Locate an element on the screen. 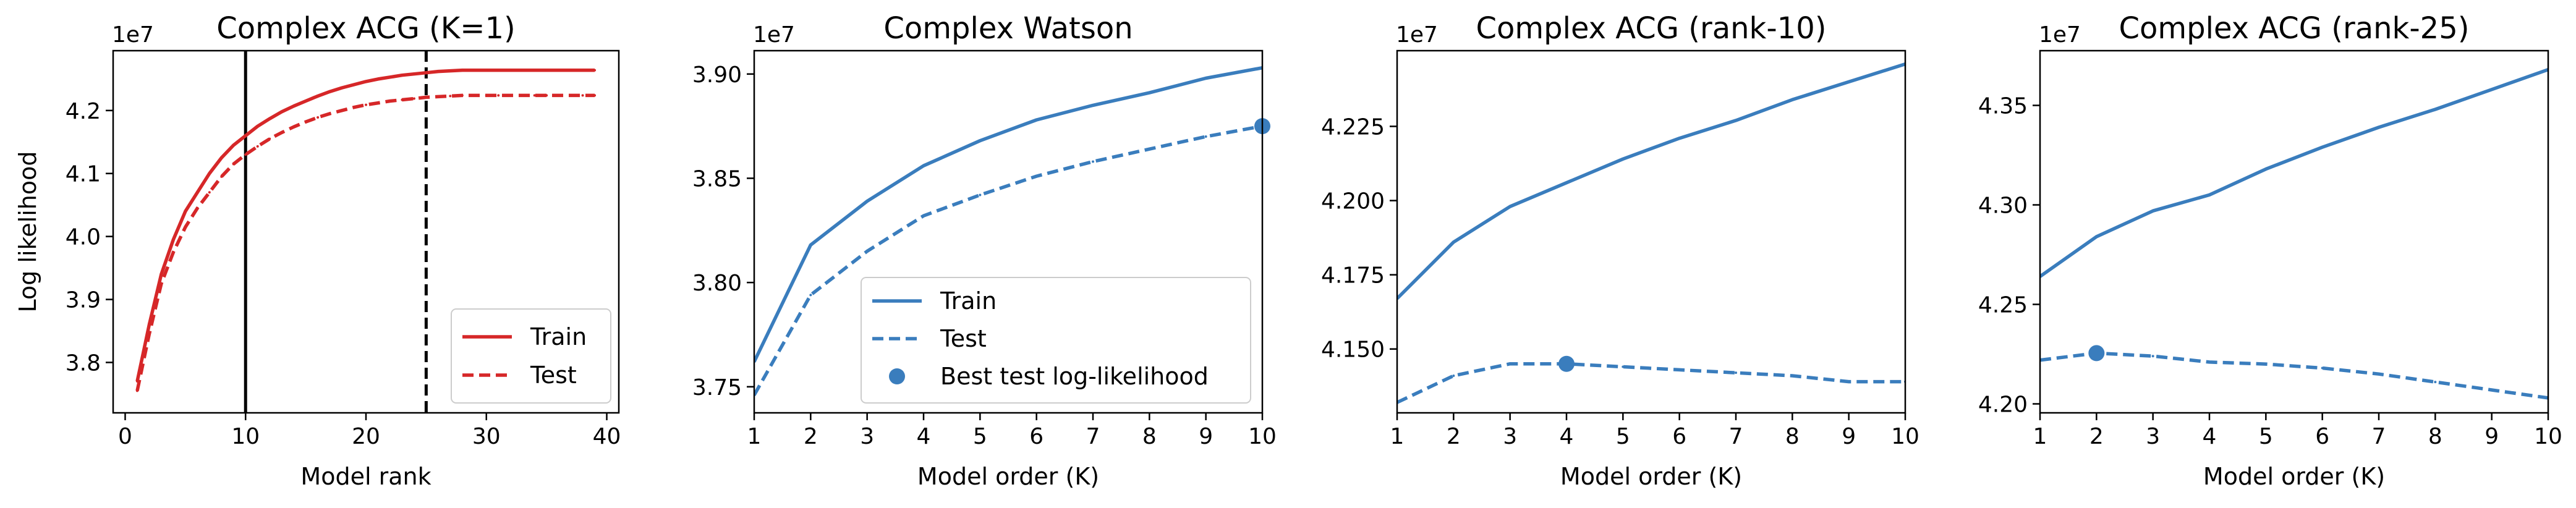 The width and height of the screenshot is (2576, 508). chart-title: Complex Watson is located at coordinates (1008, 29).